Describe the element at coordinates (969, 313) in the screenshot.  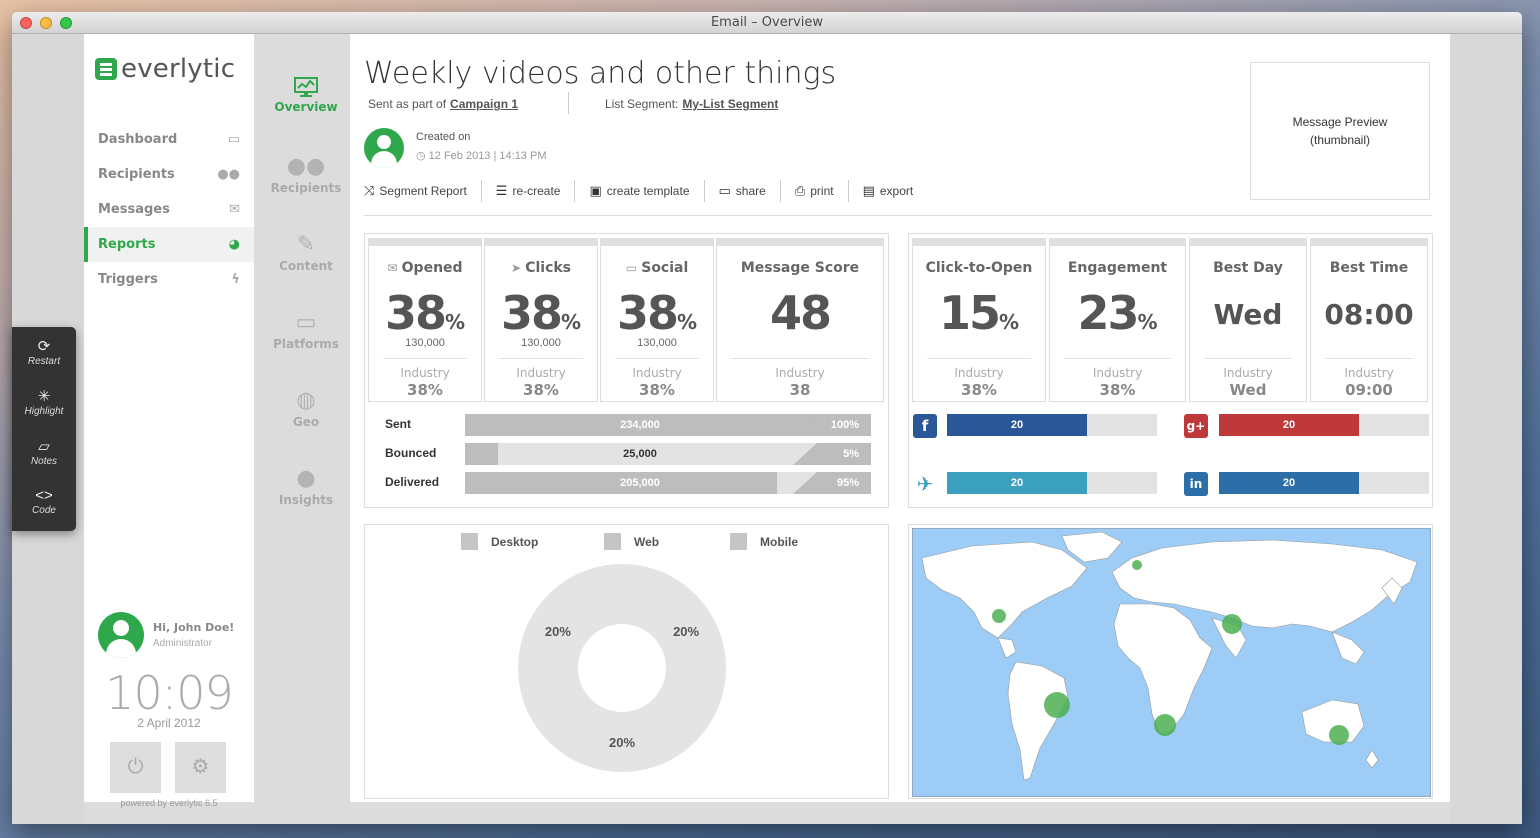
I see `stat-value-number: 15` at that location.